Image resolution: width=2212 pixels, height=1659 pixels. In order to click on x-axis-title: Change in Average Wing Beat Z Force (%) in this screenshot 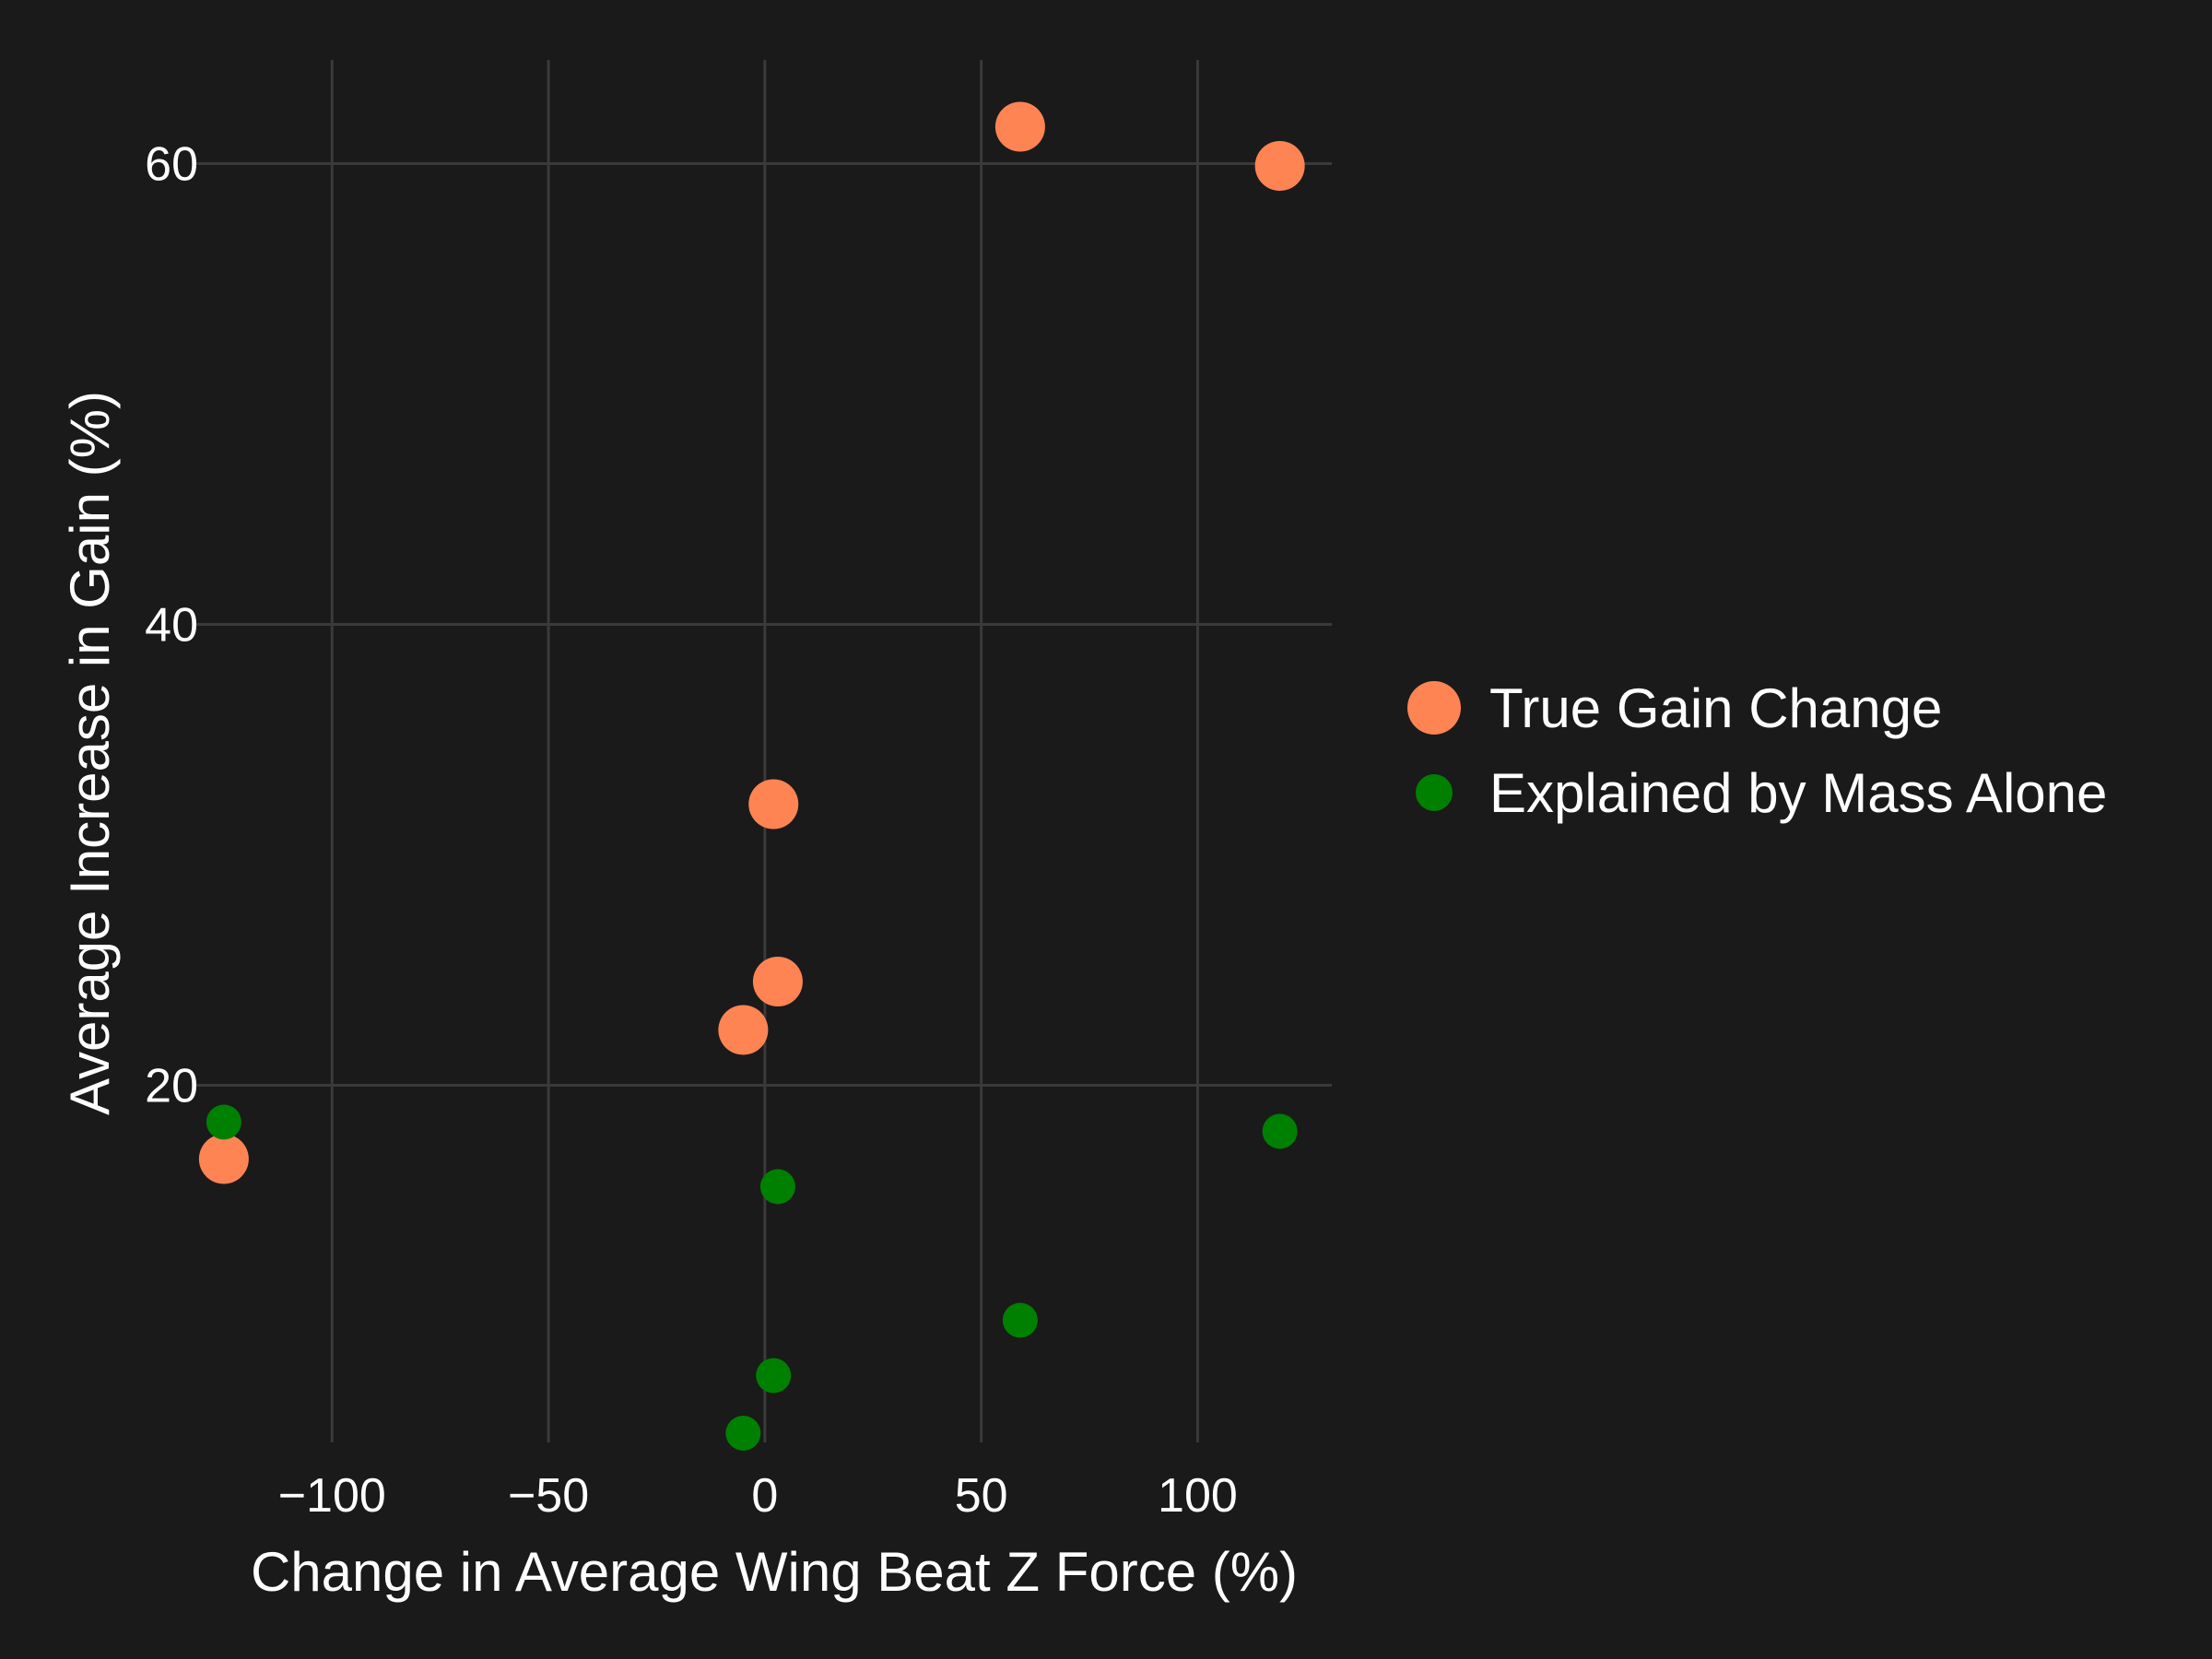, I will do `click(774, 1572)`.